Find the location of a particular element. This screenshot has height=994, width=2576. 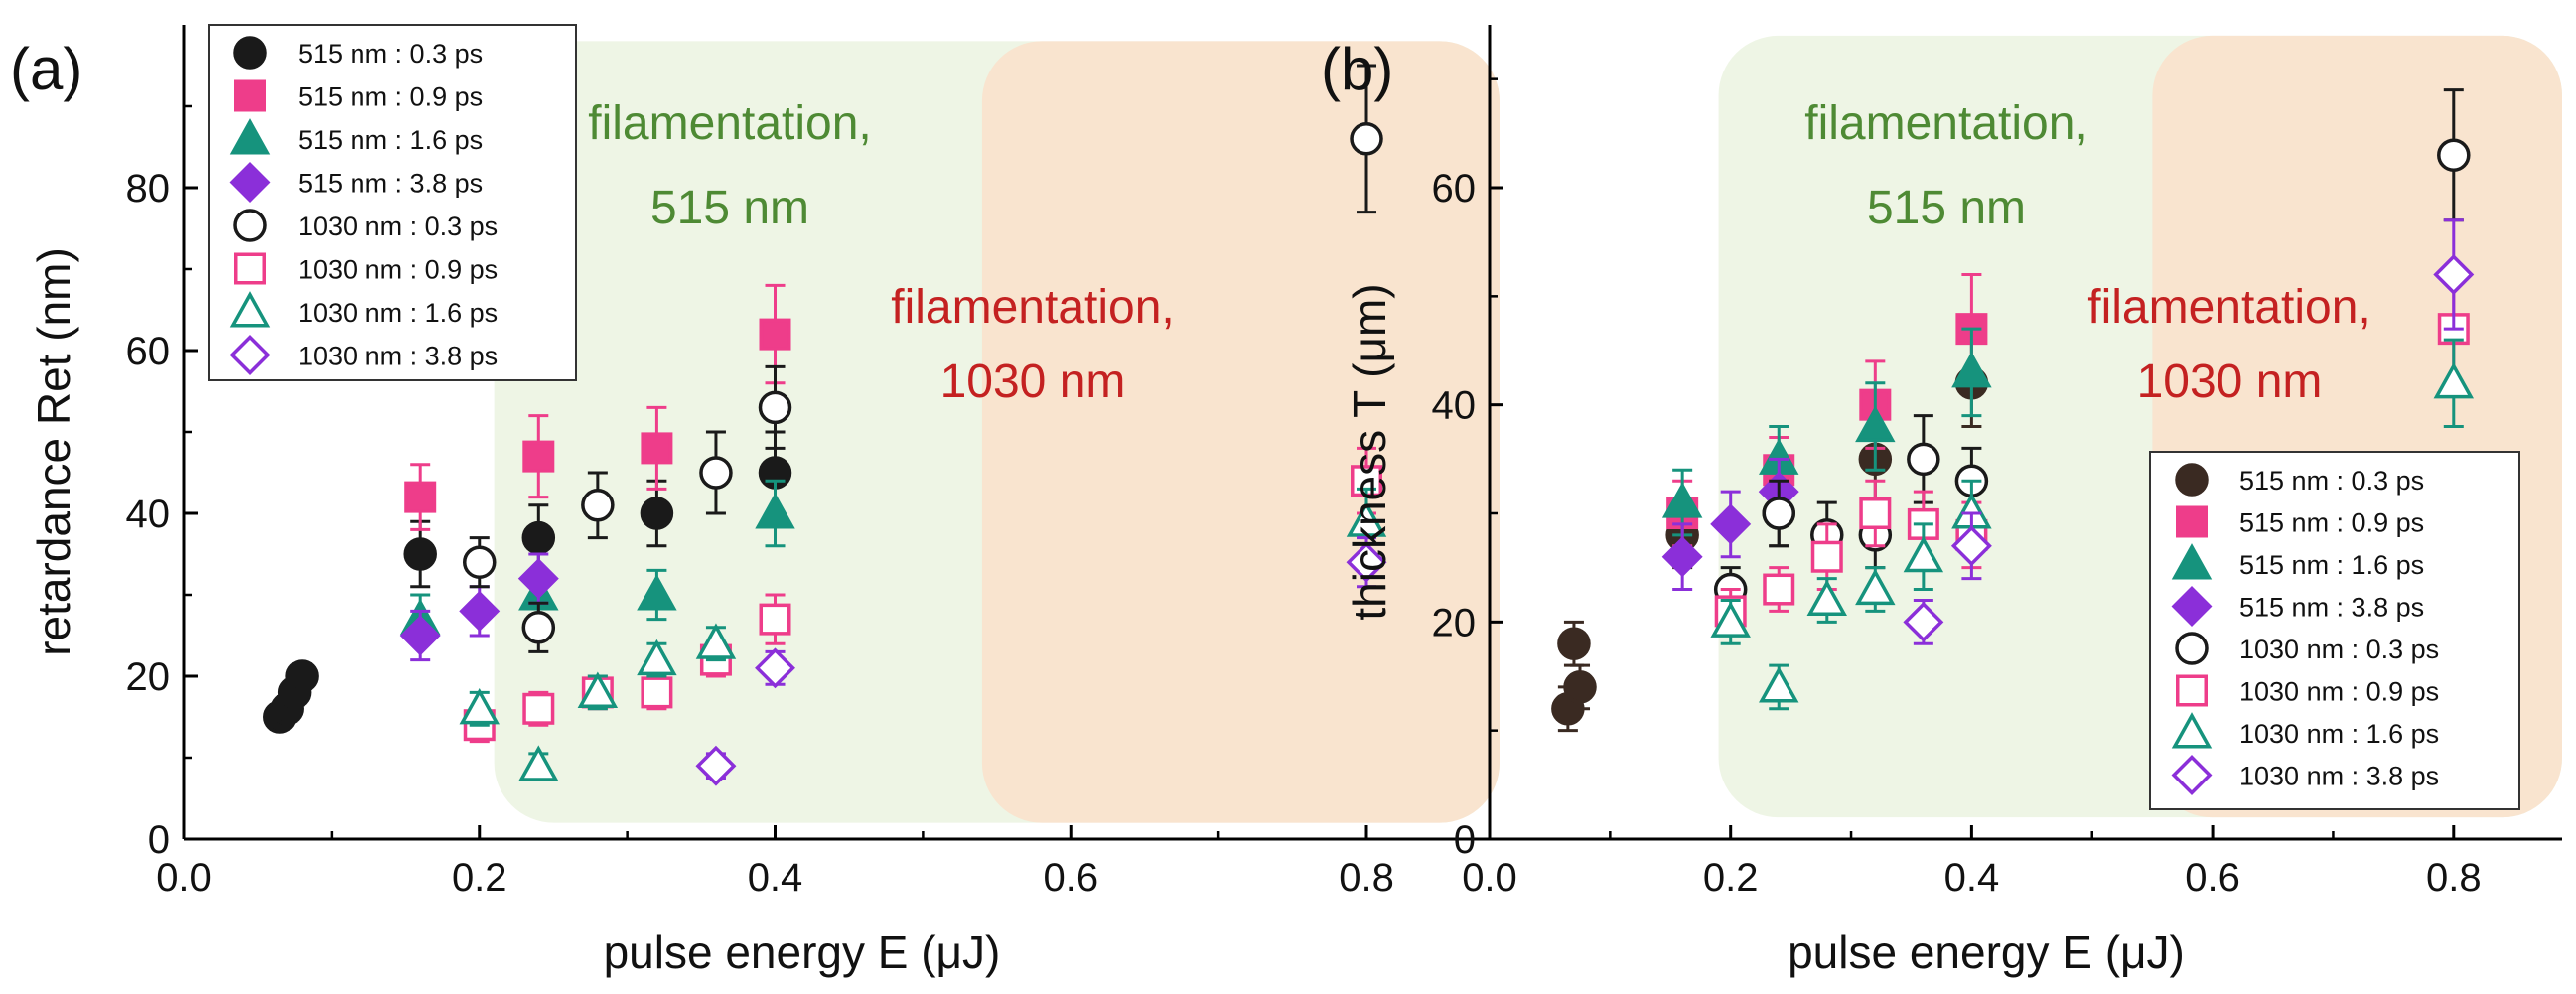

region-label: 515 nm is located at coordinates (1947, 208).